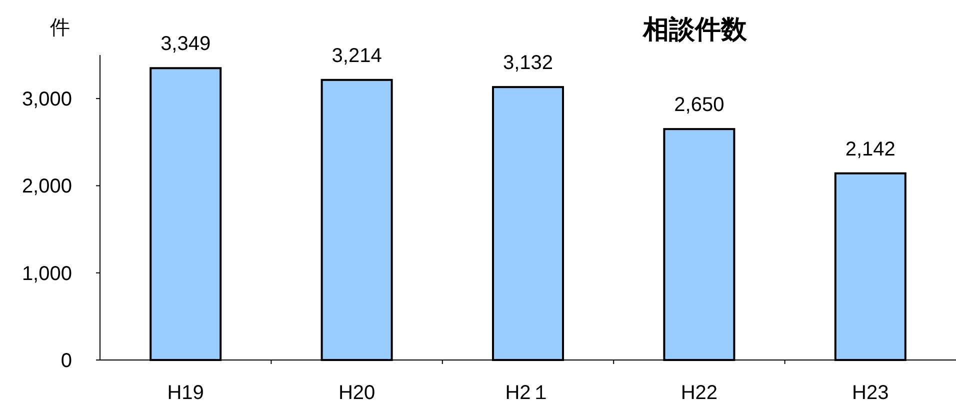  What do you see at coordinates (47, 273) in the screenshot?
I see `y-tick-label: 1,000` at bounding box center [47, 273].